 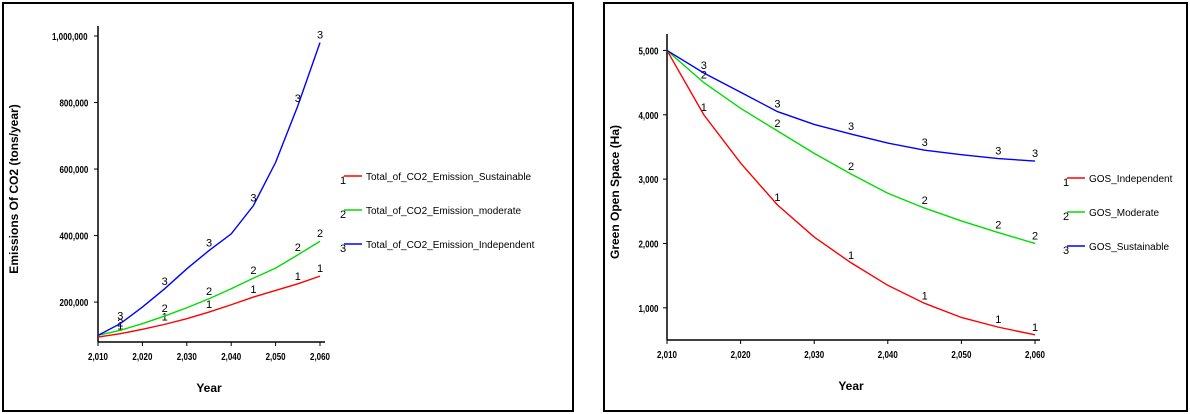 What do you see at coordinates (648, 244) in the screenshot?
I see `y-tick-label: 2,000` at bounding box center [648, 244].